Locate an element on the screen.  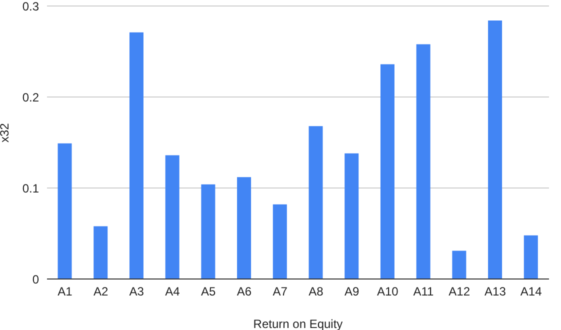
x-tick-label: A9 is located at coordinates (352, 291).